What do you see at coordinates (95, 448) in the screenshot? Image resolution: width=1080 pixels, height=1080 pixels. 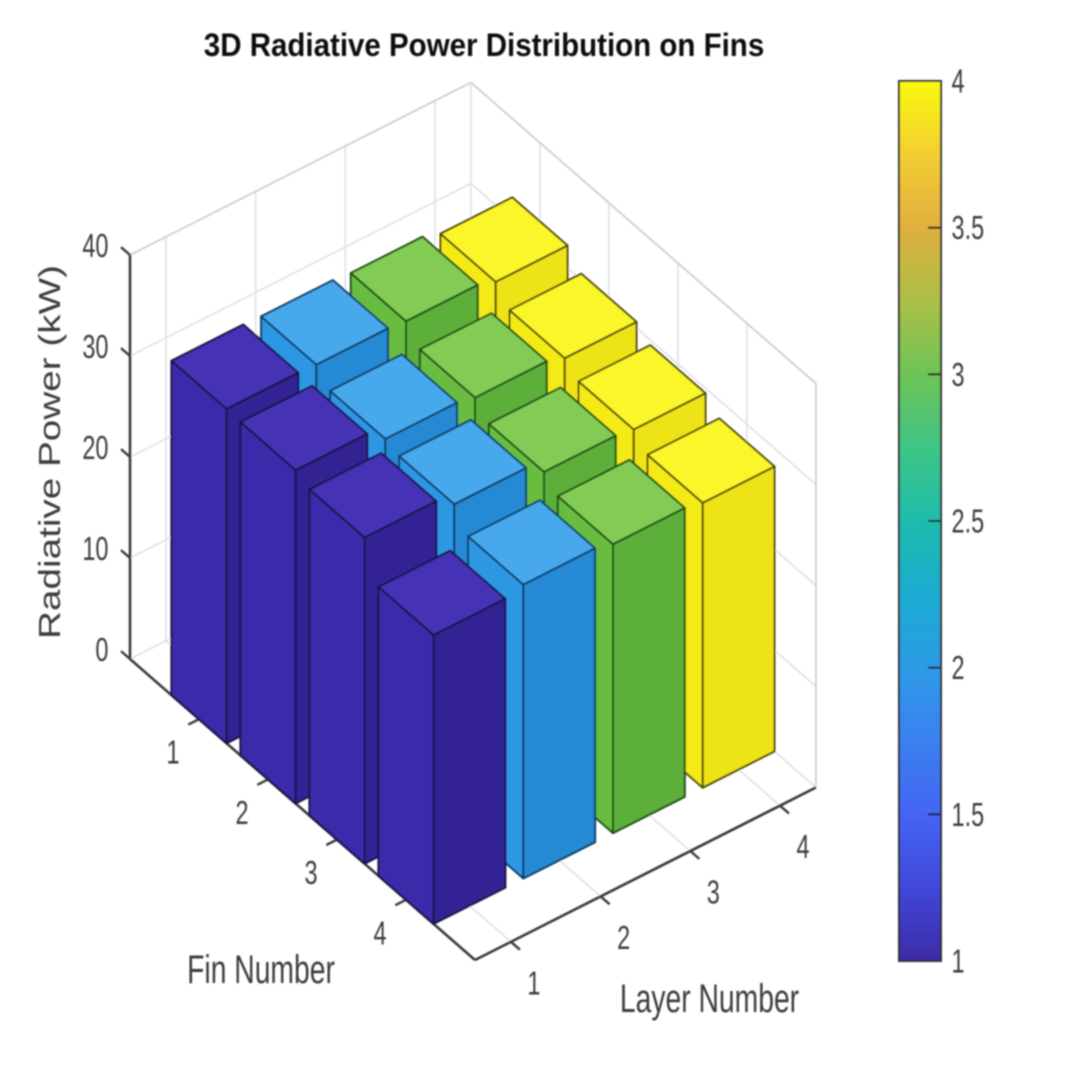 I see `svg-text: 20` at bounding box center [95, 448].